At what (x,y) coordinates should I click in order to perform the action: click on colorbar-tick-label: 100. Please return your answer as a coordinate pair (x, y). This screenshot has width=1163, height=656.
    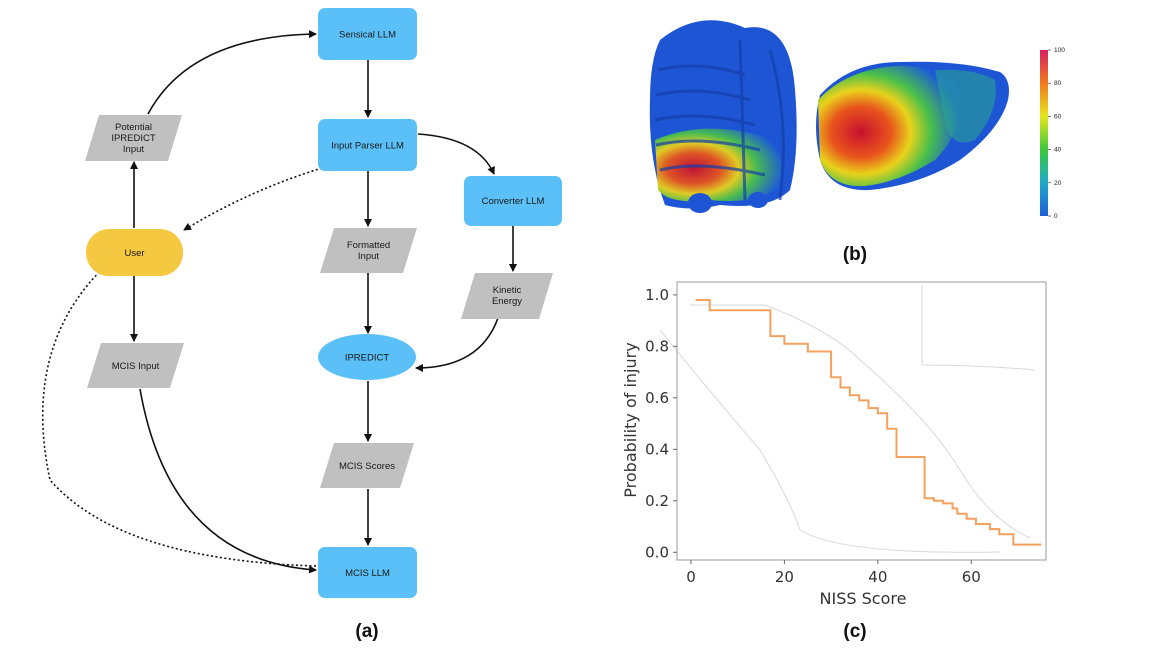
    Looking at the image, I should click on (1059, 50).